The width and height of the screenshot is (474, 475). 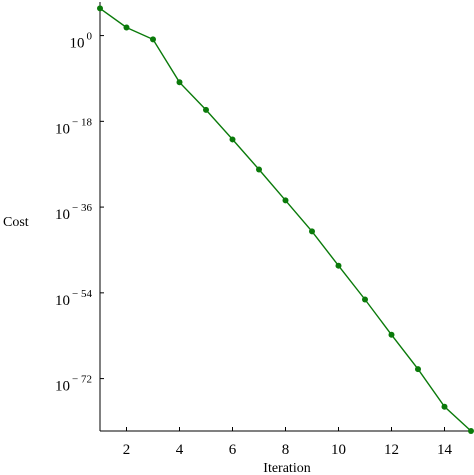 I want to click on y-axis-label: Cost, so click(x=16, y=222).